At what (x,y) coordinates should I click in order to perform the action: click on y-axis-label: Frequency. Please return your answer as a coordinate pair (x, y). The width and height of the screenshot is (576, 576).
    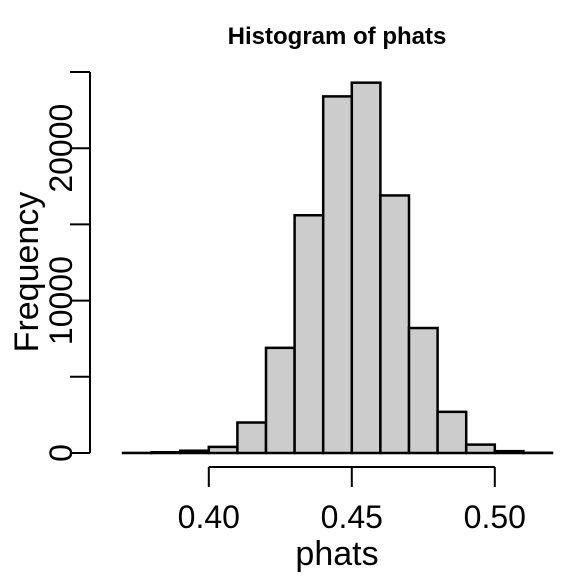
    Looking at the image, I should click on (27, 272).